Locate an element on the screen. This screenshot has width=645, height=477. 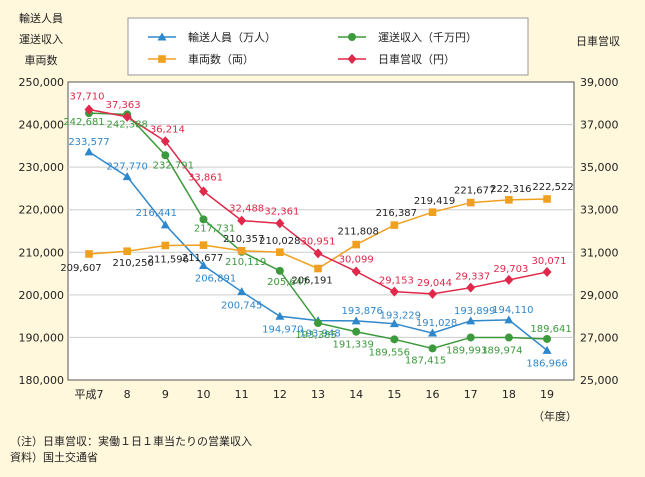
data-label-passengers: 186,966 is located at coordinates (546, 363).